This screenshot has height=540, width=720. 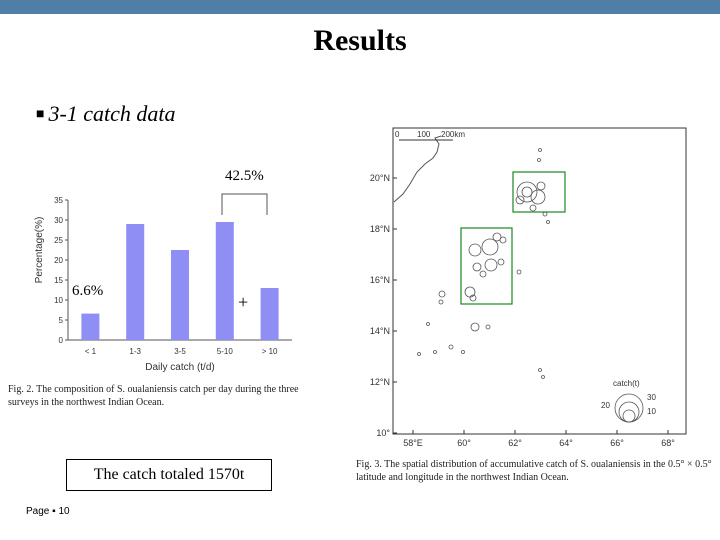 I want to click on x-tick-label: 5-10, so click(x=225, y=351).